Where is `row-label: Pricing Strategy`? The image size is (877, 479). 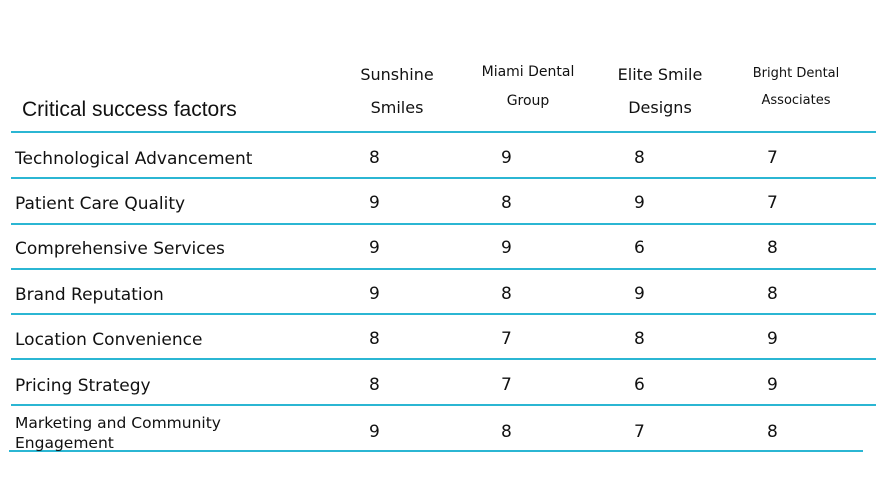 row-label: Pricing Strategy is located at coordinates (83, 386).